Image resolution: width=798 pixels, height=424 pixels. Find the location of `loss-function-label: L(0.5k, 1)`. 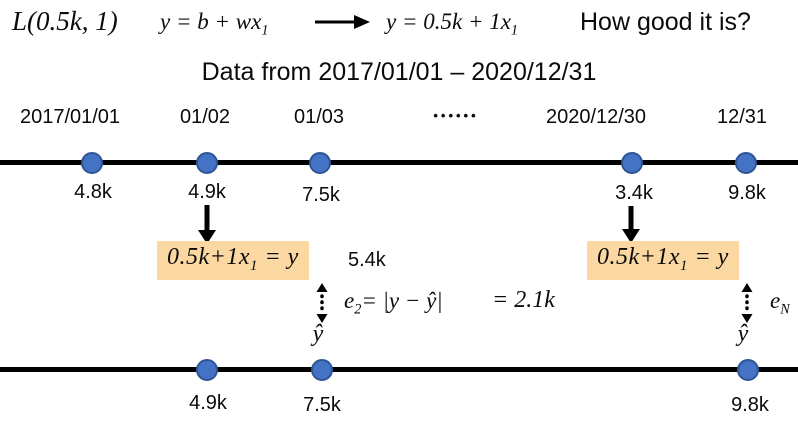

loss-function-label: L(0.5k, 1) is located at coordinates (65, 21).